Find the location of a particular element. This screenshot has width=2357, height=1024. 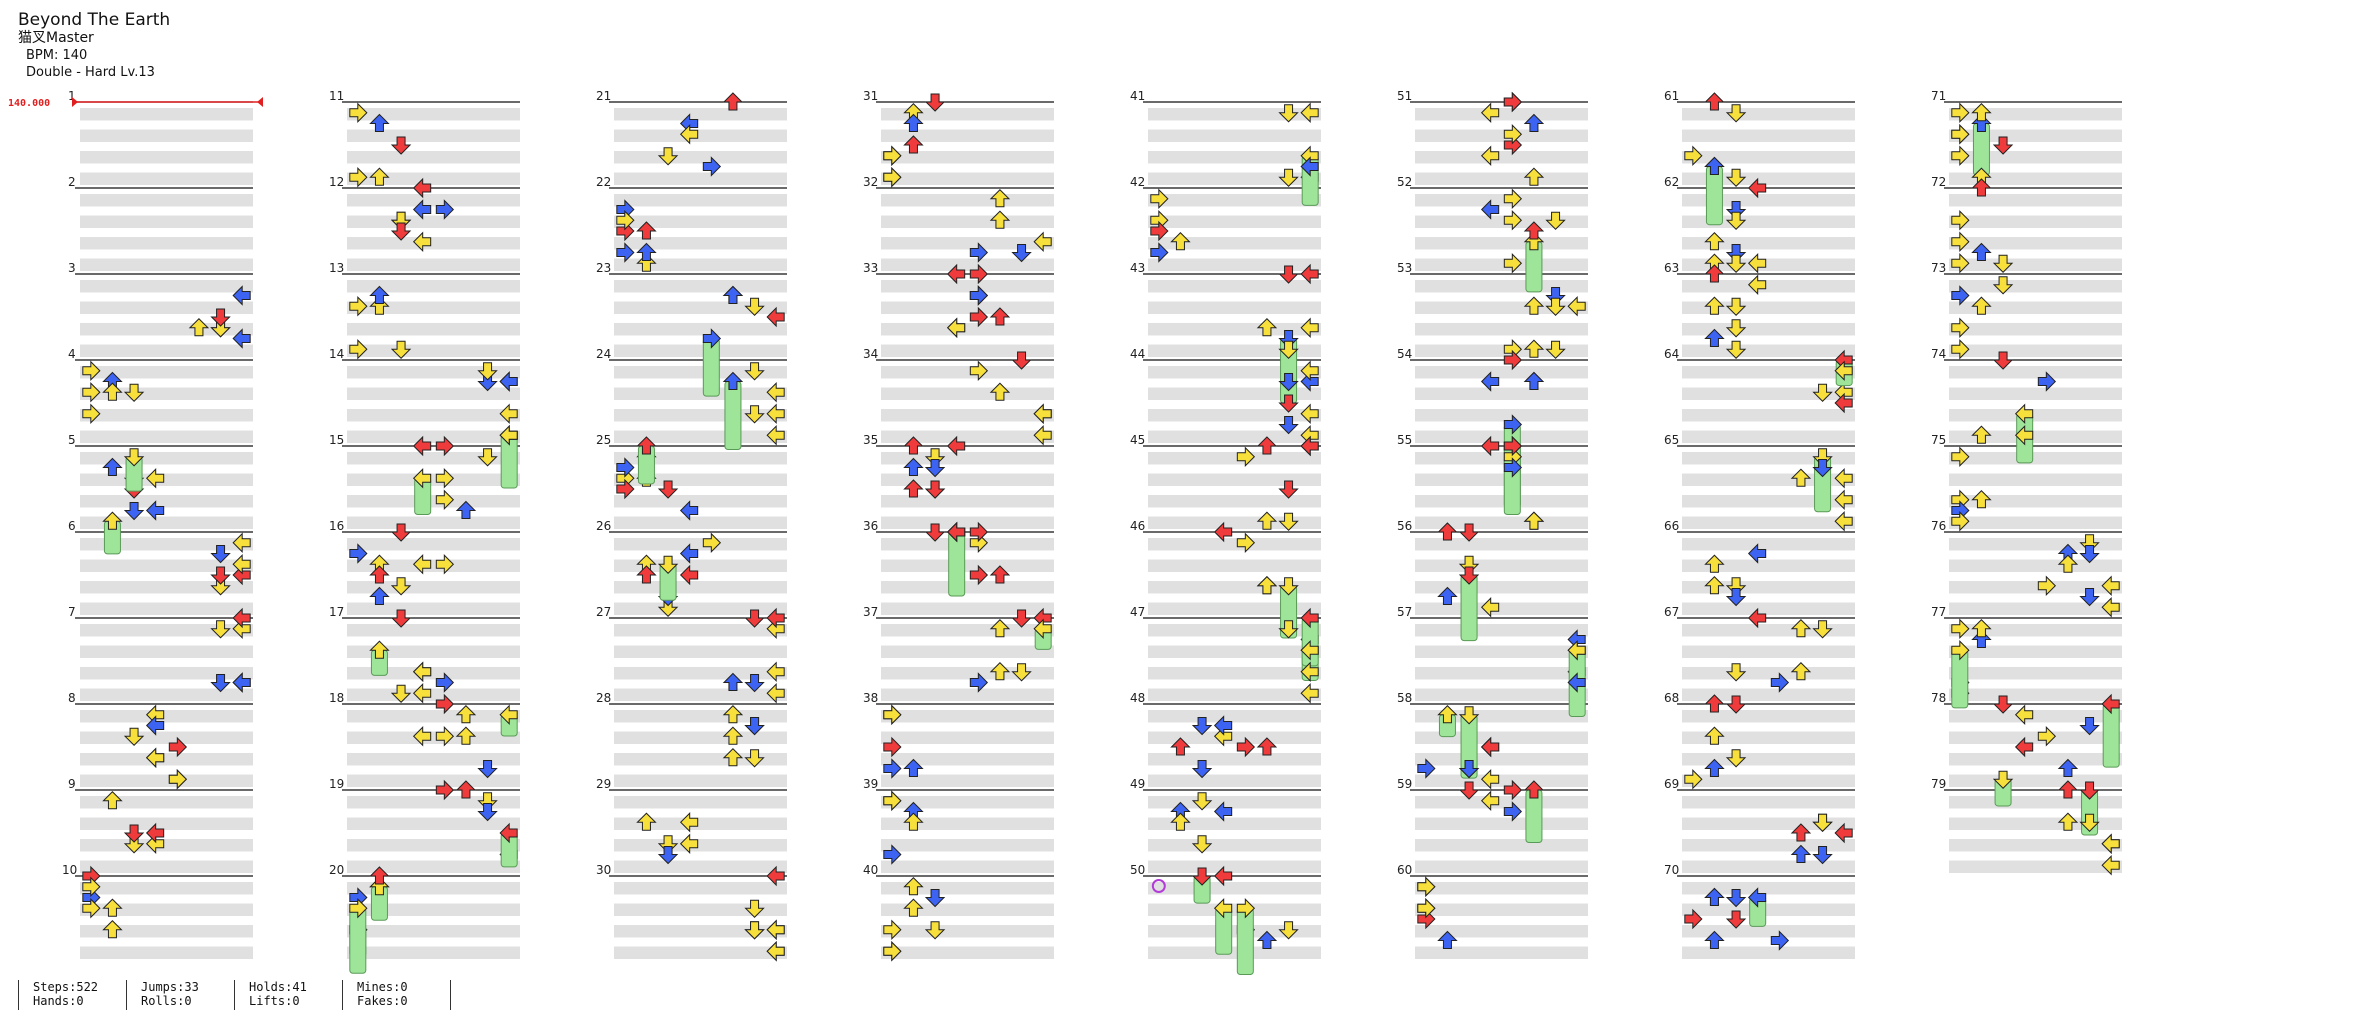

measure-number: 58 is located at coordinates (1404, 698).